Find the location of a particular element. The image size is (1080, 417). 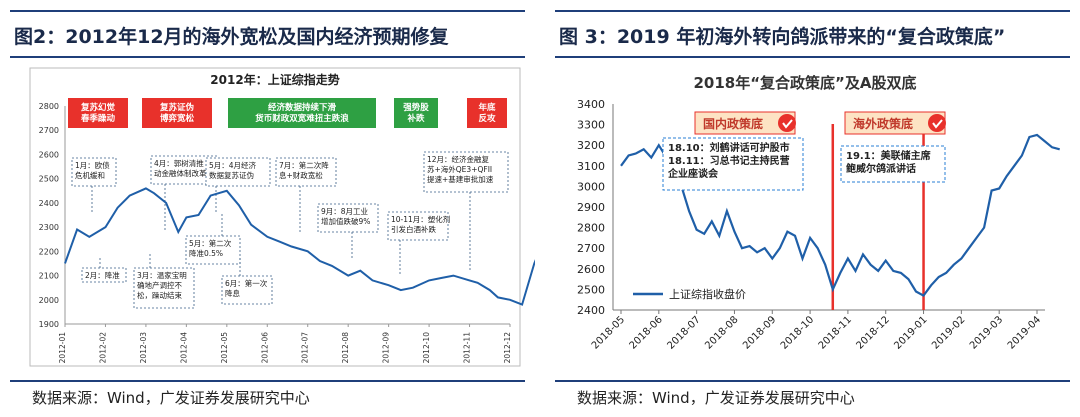

x-tick-label: 2012-06 is located at coordinates (264, 348).